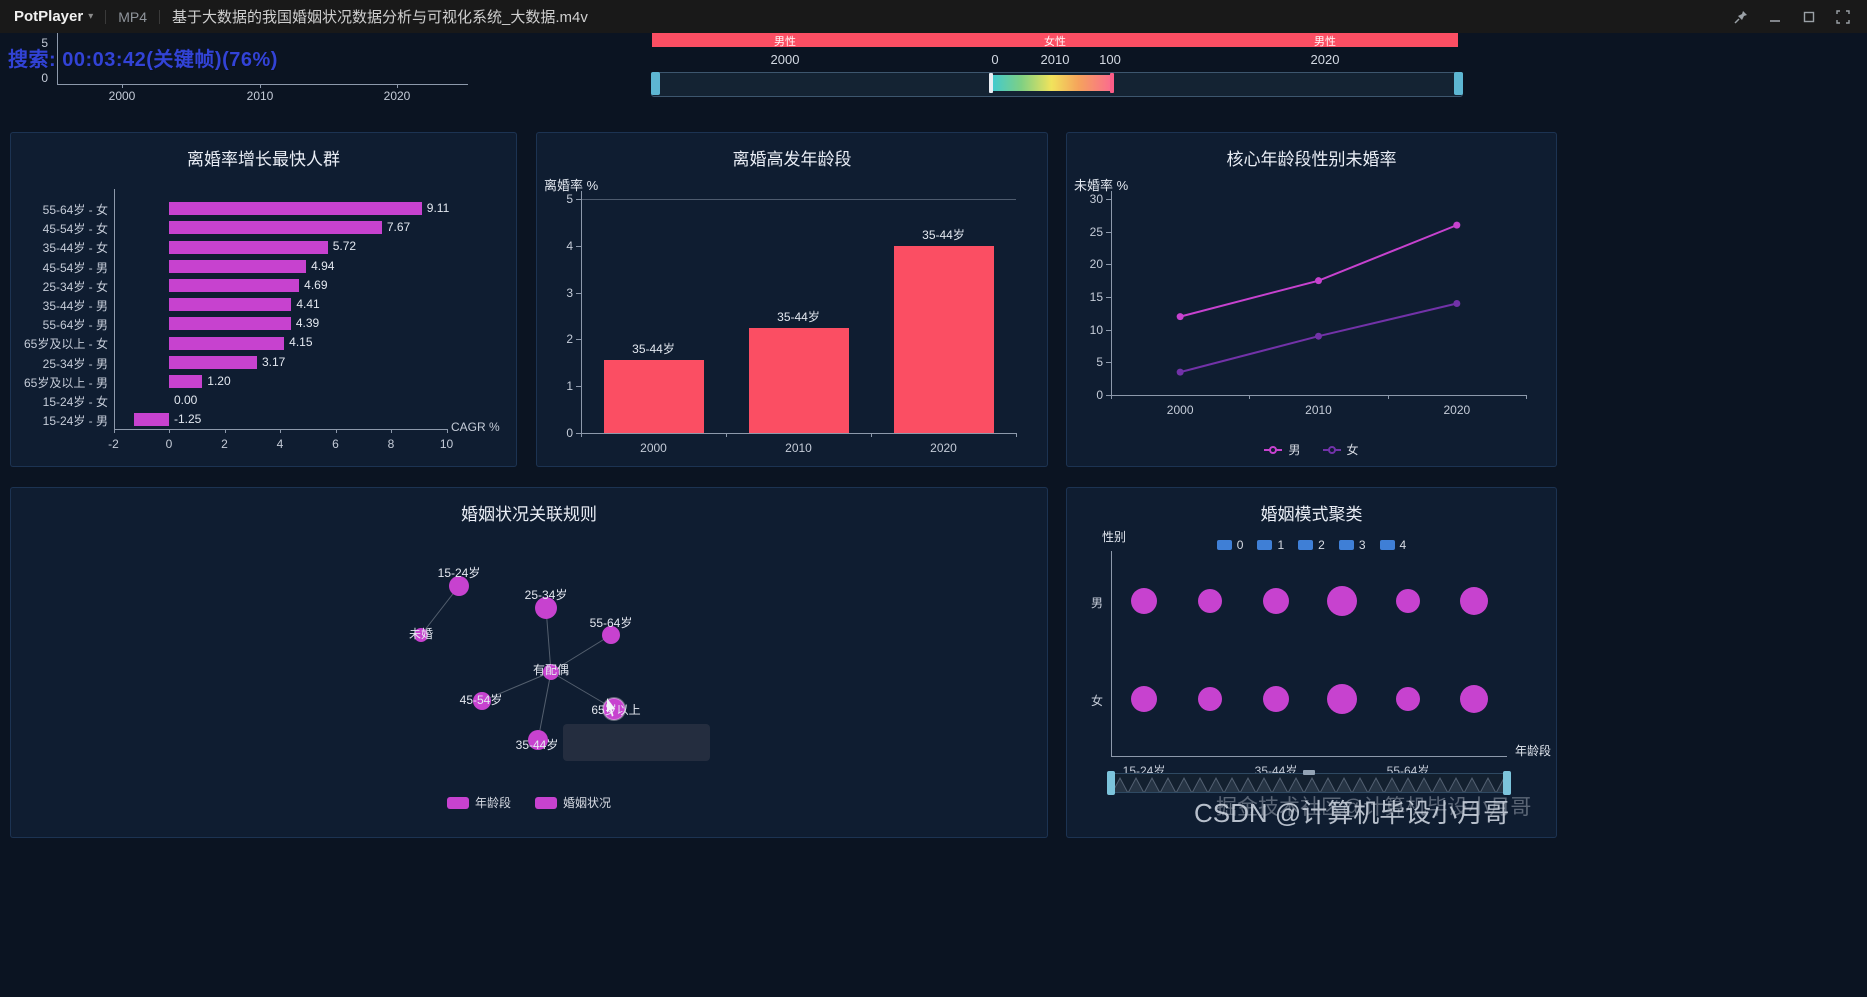  Describe the element at coordinates (587, 803) in the screenshot. I see `legend-label: 婚姻状况` at that location.